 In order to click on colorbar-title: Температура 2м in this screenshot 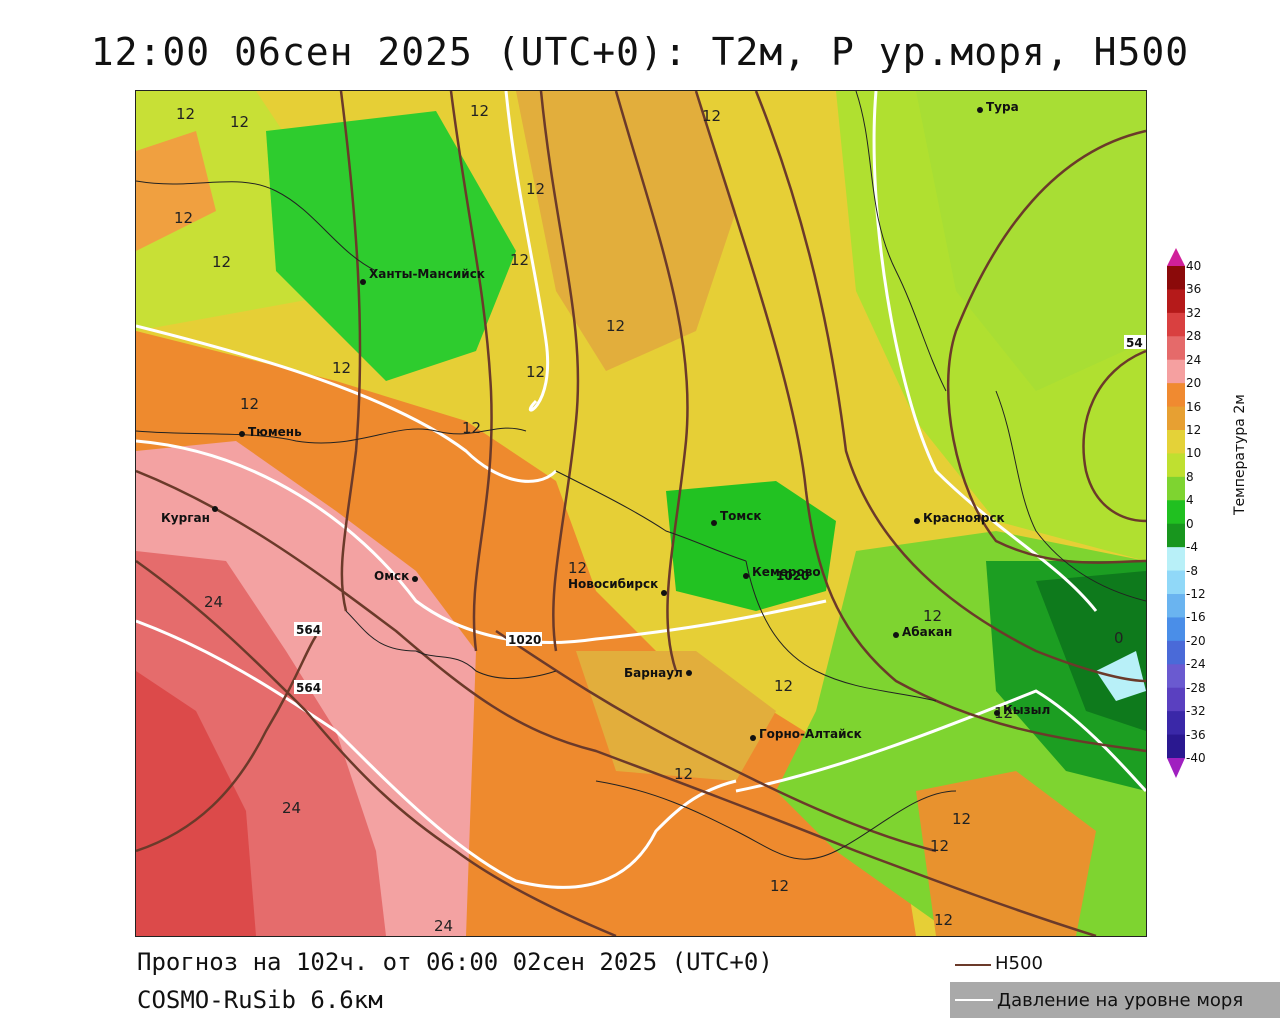, I will do `click(1240, 454)`.